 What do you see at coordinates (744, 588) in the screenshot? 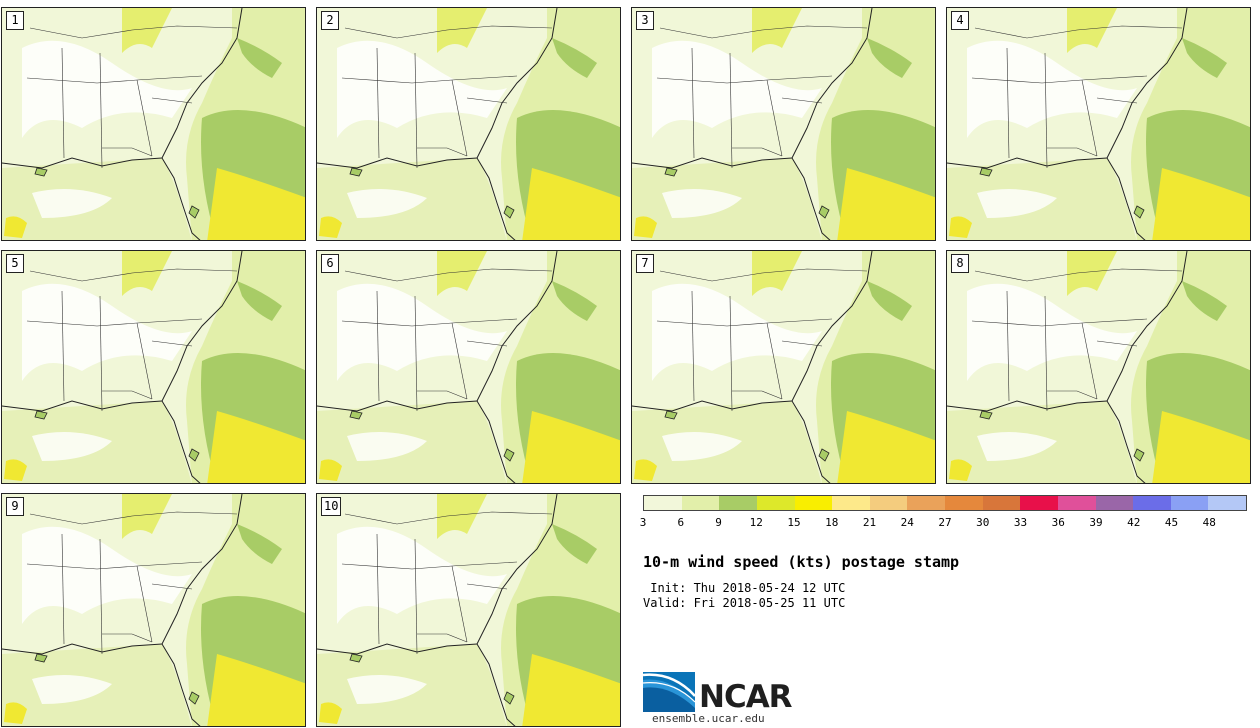
I see `init-time: Init: Thu 2018-05-24 12 UTC` at bounding box center [744, 588].